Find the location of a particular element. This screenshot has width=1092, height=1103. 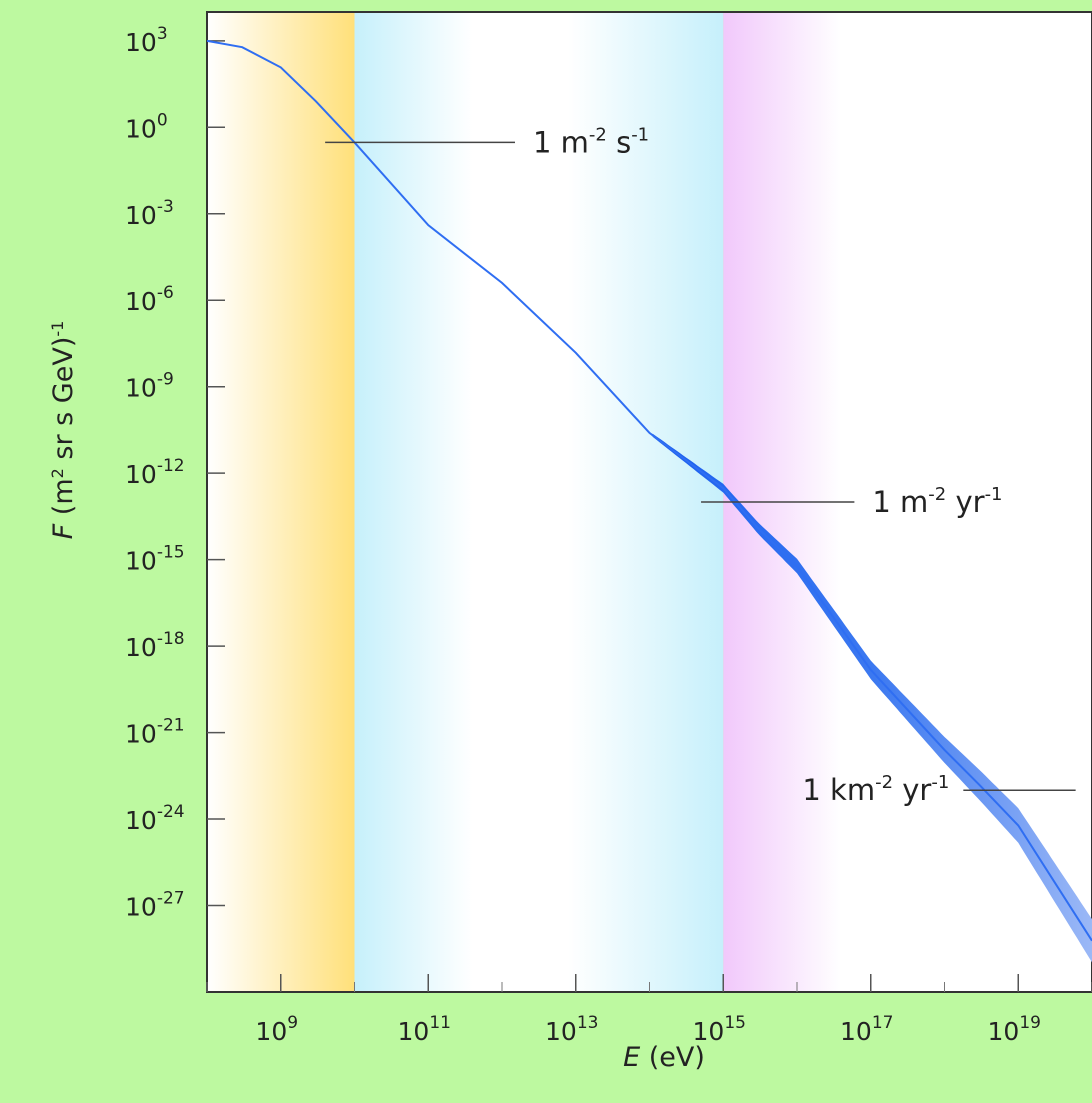

annotation-label: 1 m-2 yr-1 is located at coordinates (937, 501).